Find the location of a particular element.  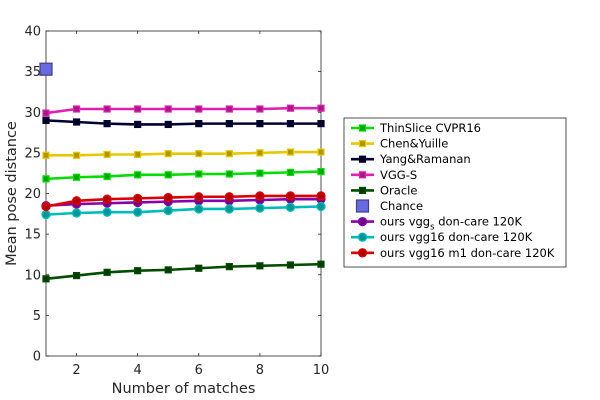

y-tick-label: 15 is located at coordinates (32, 235).